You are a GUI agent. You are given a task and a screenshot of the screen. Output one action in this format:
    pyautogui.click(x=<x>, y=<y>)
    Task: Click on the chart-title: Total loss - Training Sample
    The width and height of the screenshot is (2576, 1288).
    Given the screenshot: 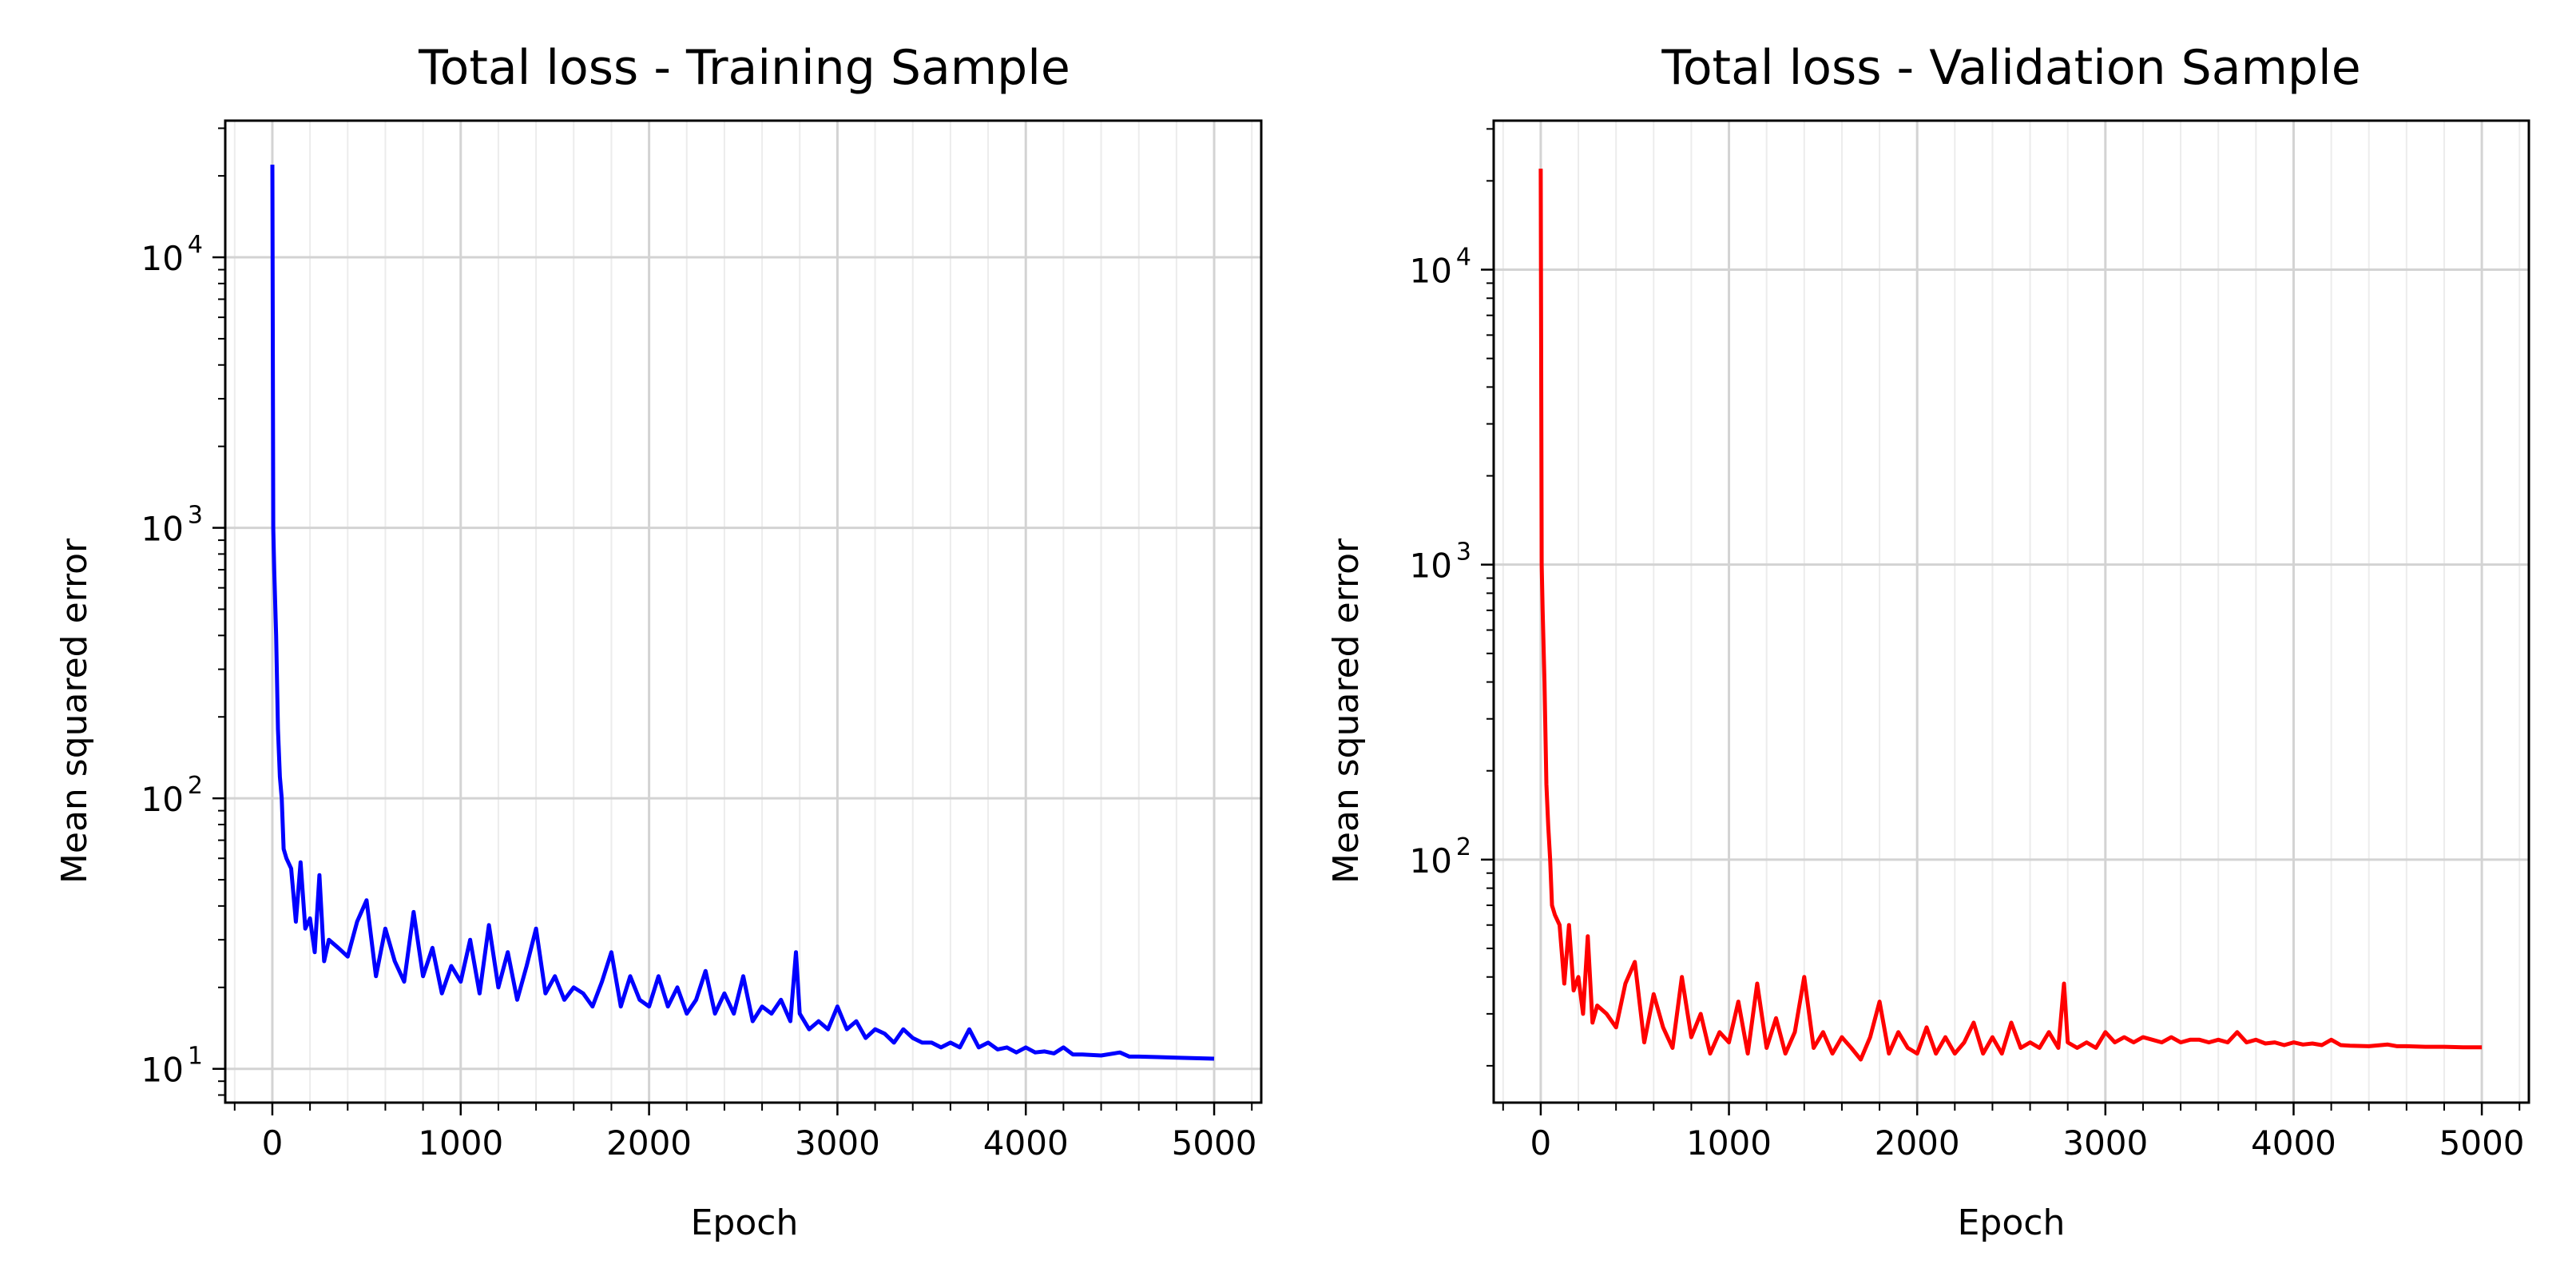 What is the action you would take?
    pyautogui.click(x=744, y=68)
    